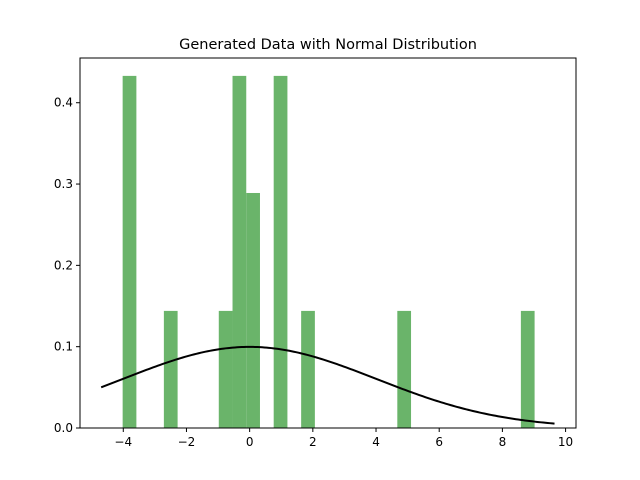 The height and width of the screenshot is (480, 640). What do you see at coordinates (250, 442) in the screenshot?
I see `x-tick-label: 0` at bounding box center [250, 442].